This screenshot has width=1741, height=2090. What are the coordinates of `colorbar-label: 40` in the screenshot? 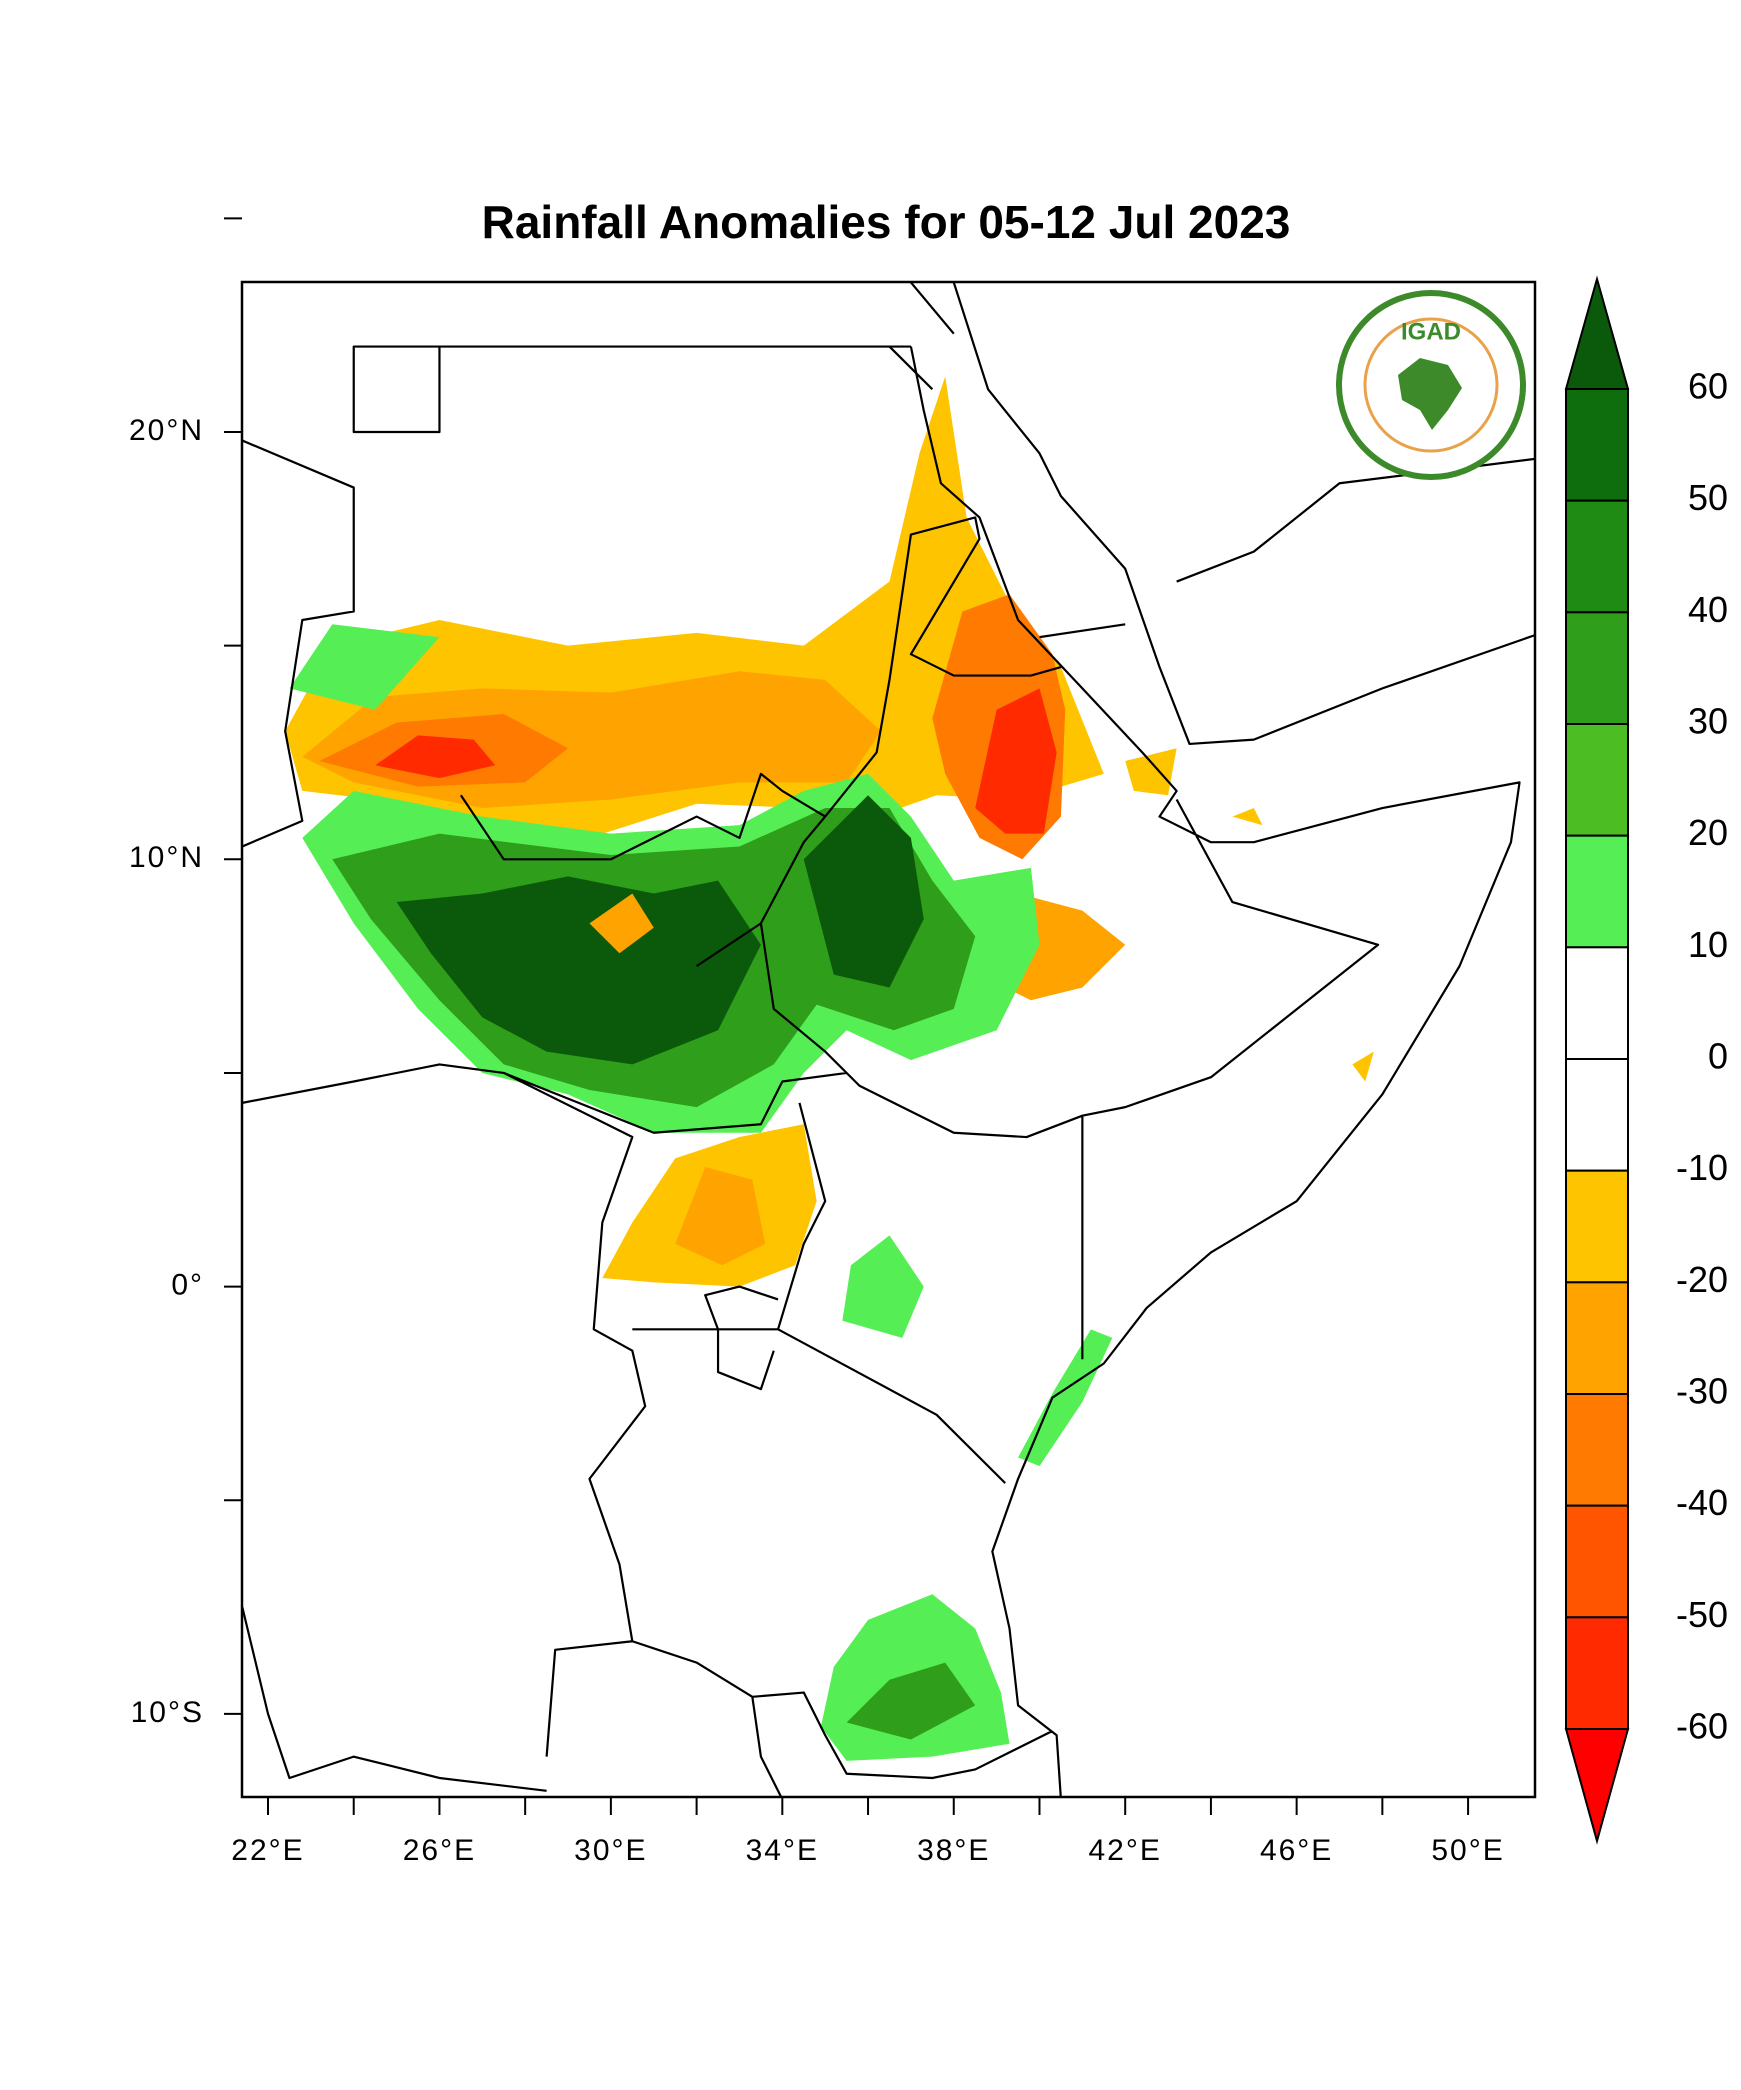 It's located at (1708, 609).